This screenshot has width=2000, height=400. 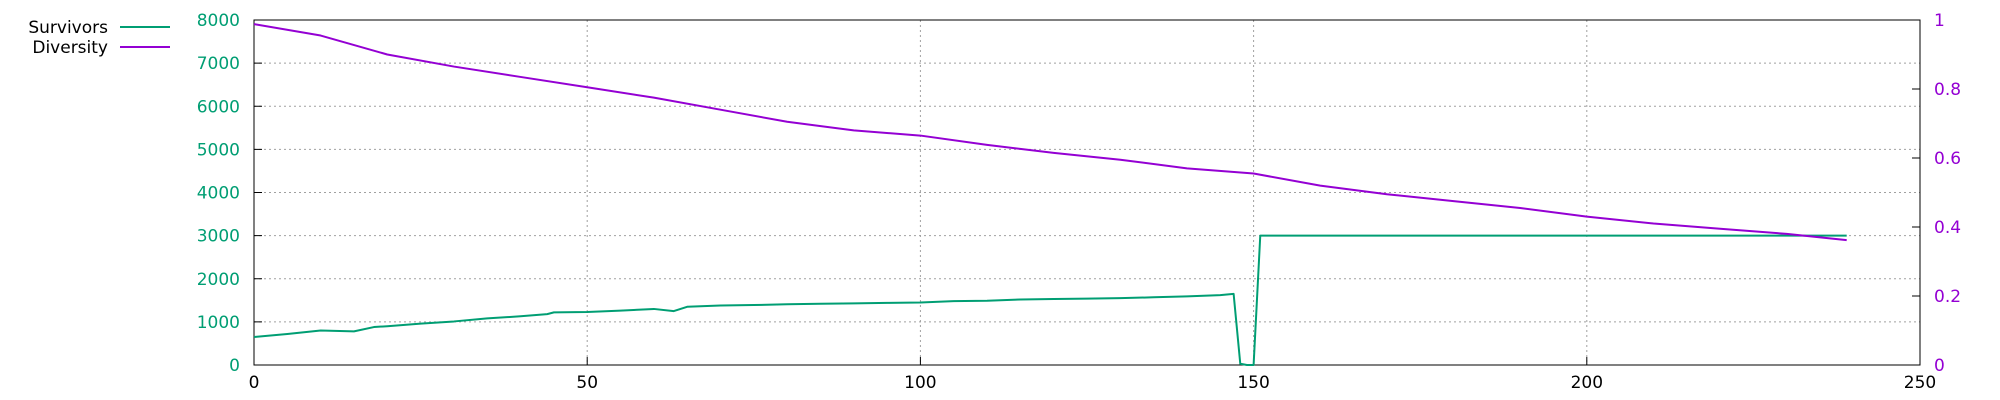 What do you see at coordinates (1253, 383) in the screenshot?
I see `x-tick-label: 150` at bounding box center [1253, 383].